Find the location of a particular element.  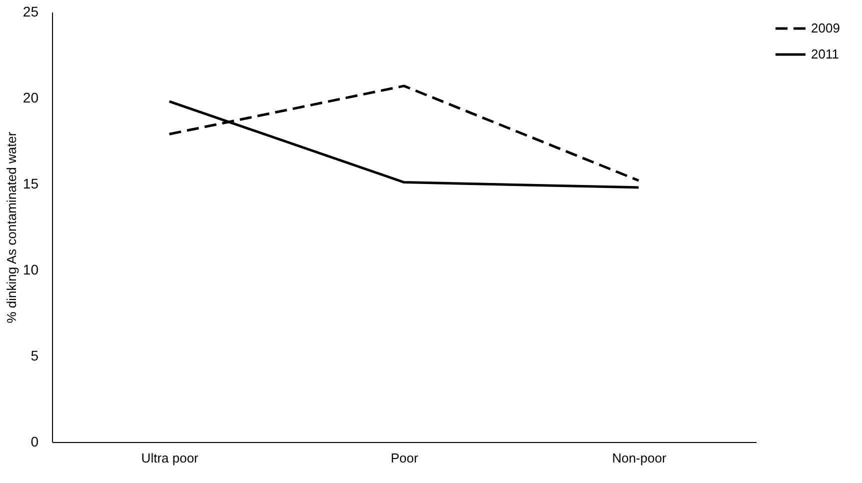

legend-label: 2011 is located at coordinates (825, 54).